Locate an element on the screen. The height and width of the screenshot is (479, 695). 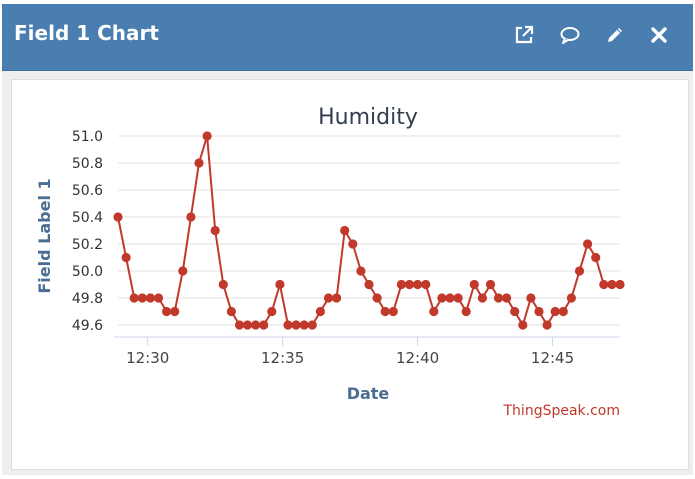
y-tick-label: 50.6 is located at coordinates (87, 191).